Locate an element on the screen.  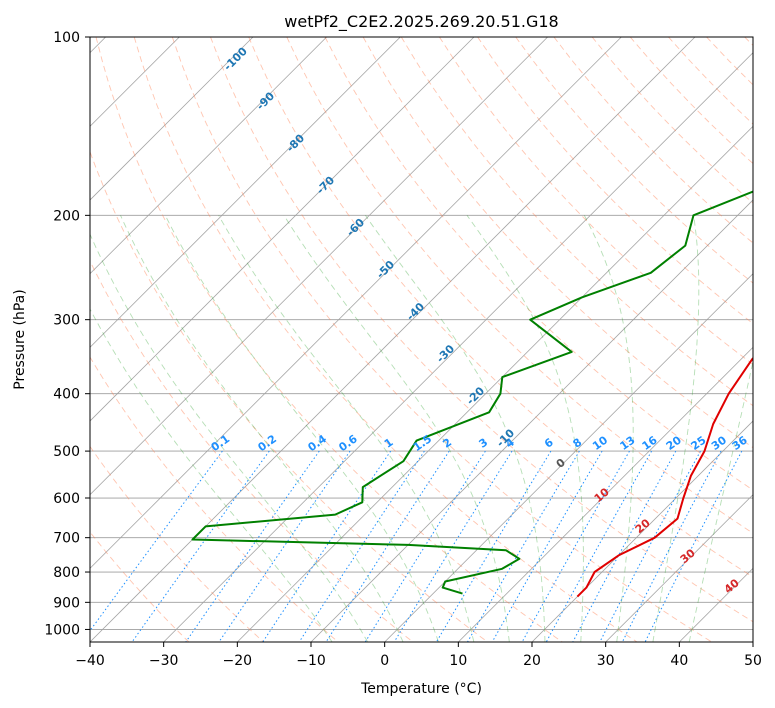
x-tick-label: −30 is located at coordinates (164, 661).